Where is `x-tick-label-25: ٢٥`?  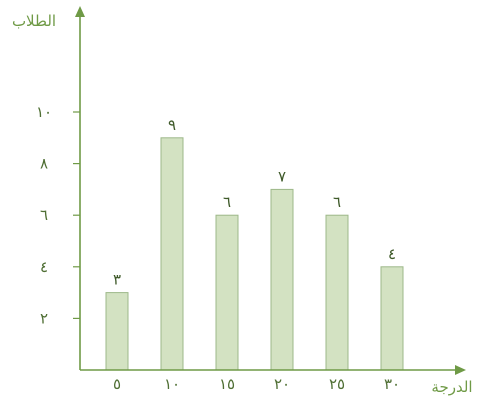 x-tick-label-25: ٢٥ is located at coordinates (337, 384).